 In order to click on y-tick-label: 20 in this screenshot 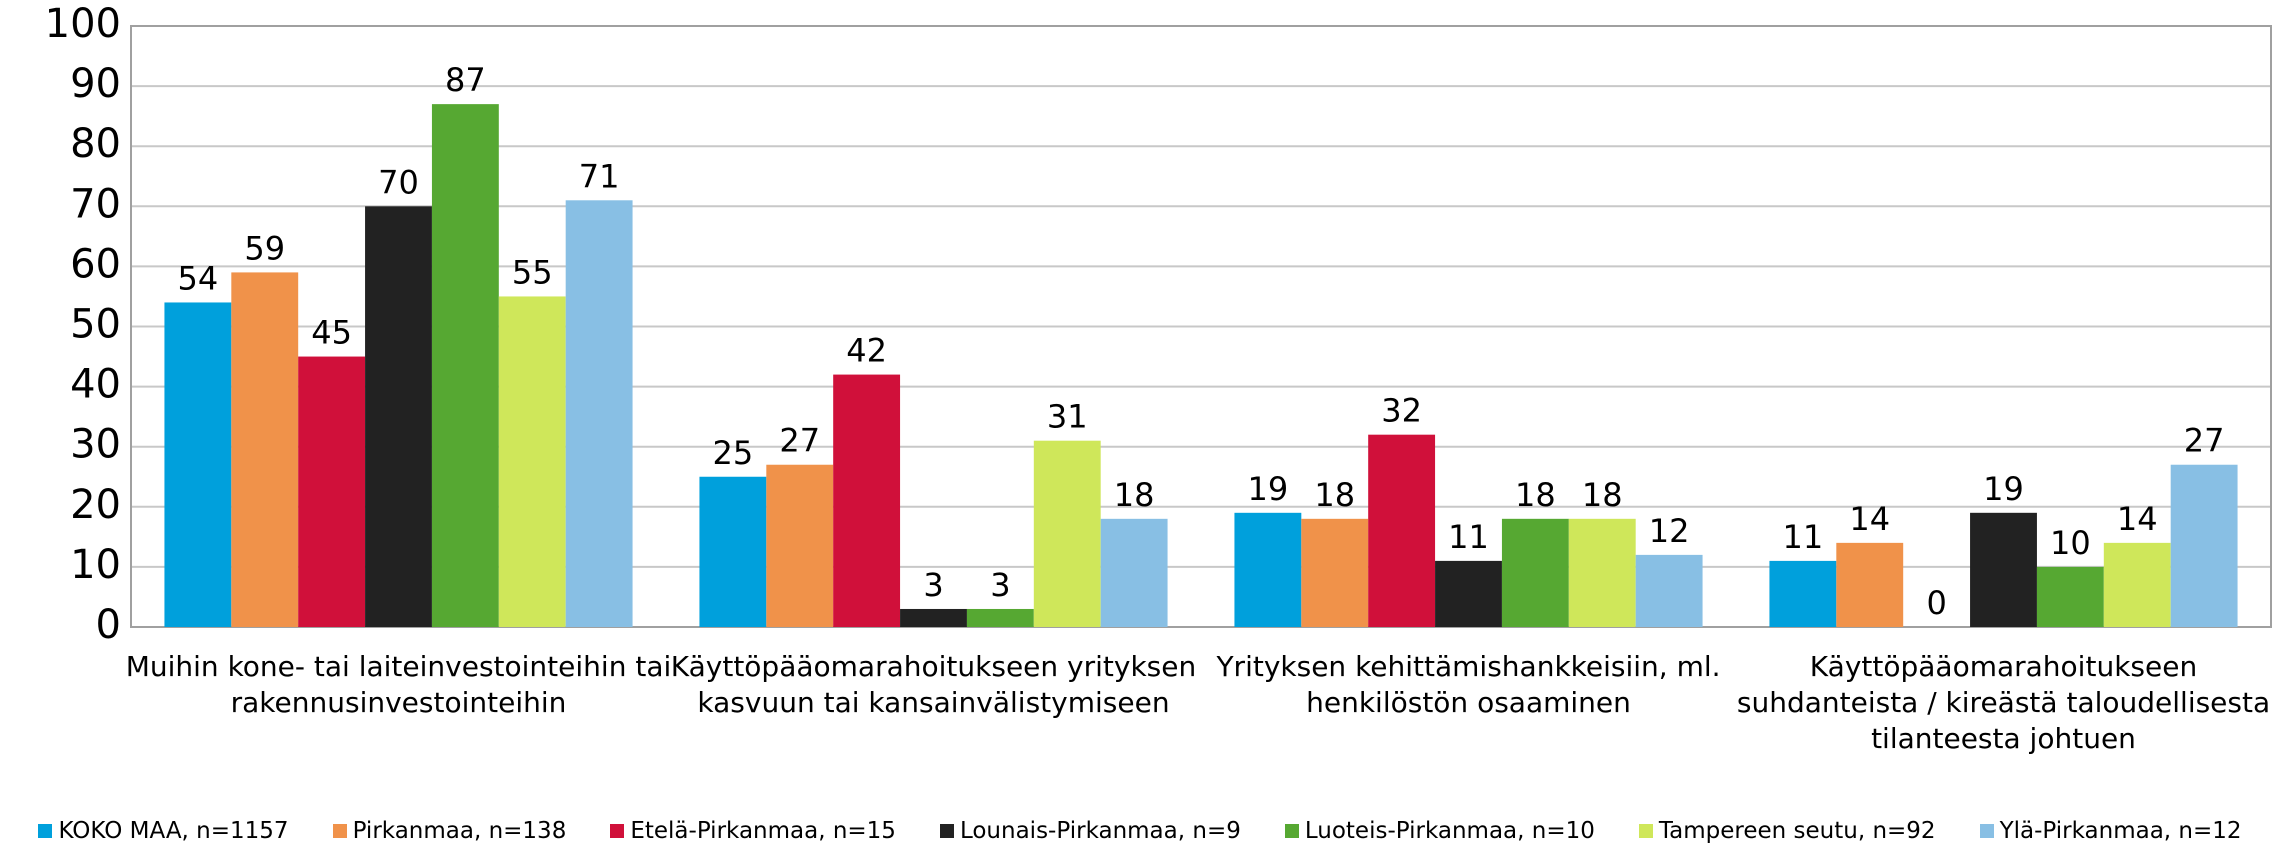, I will do `click(95, 505)`.